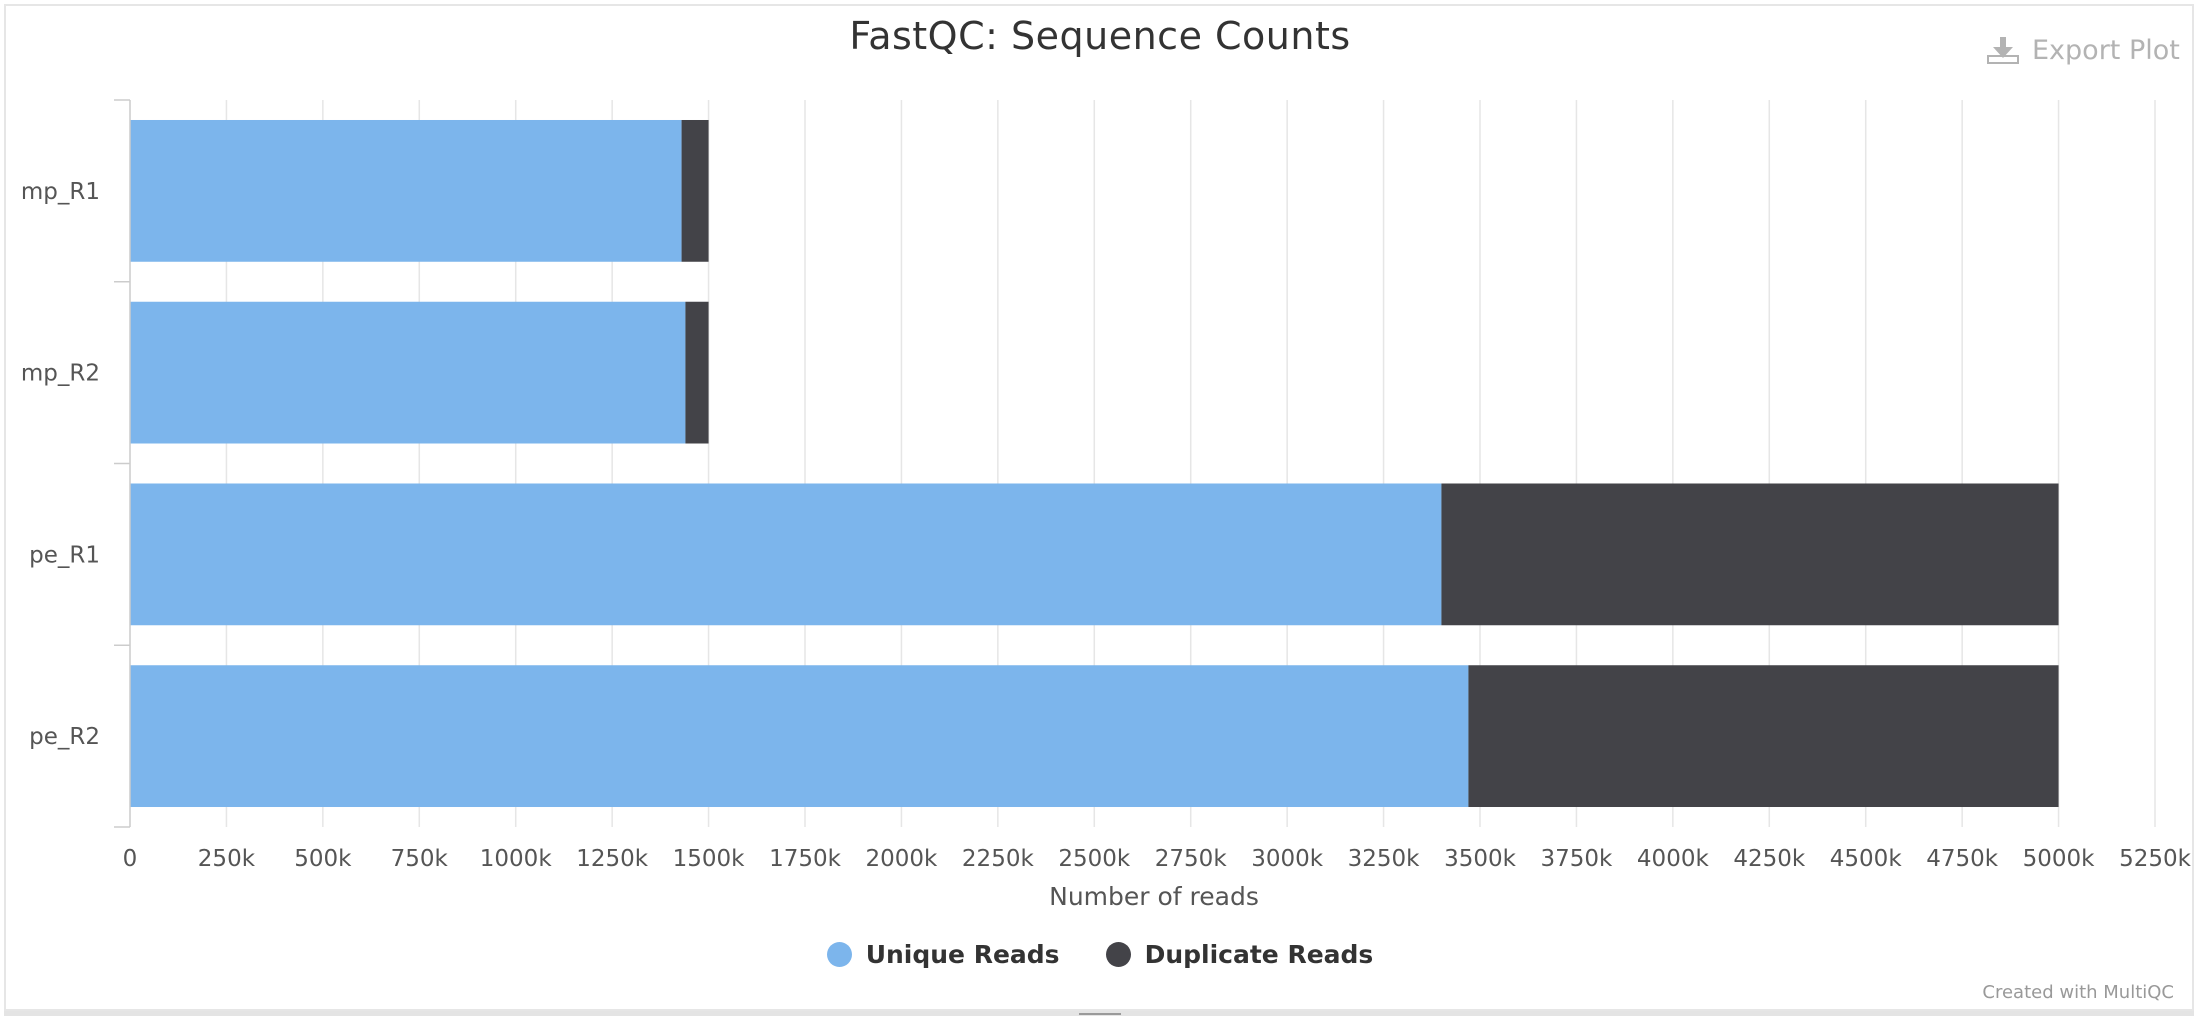 The width and height of the screenshot is (2200, 1016). I want to click on bar-mp_R2-duplicate, so click(697, 372).